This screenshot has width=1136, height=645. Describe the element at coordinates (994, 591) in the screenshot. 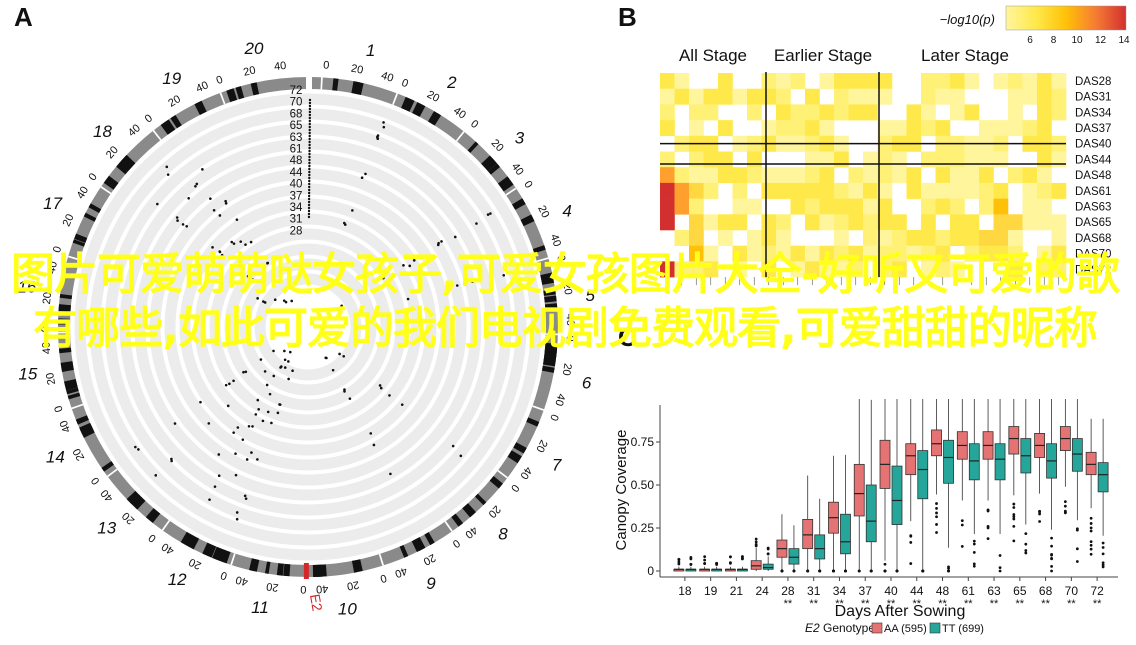

I see `x-tick-label: 63` at that location.